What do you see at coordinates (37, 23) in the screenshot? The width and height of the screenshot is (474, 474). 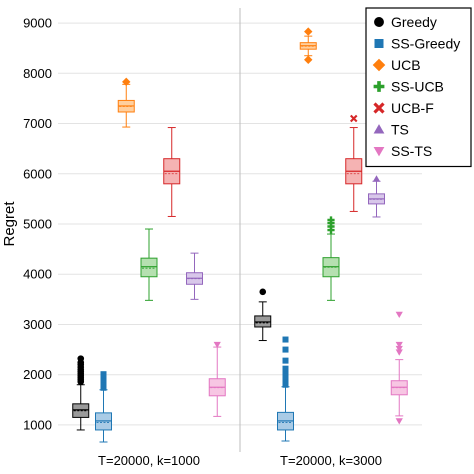 I see `y-tick-label: 9000` at bounding box center [37, 23].